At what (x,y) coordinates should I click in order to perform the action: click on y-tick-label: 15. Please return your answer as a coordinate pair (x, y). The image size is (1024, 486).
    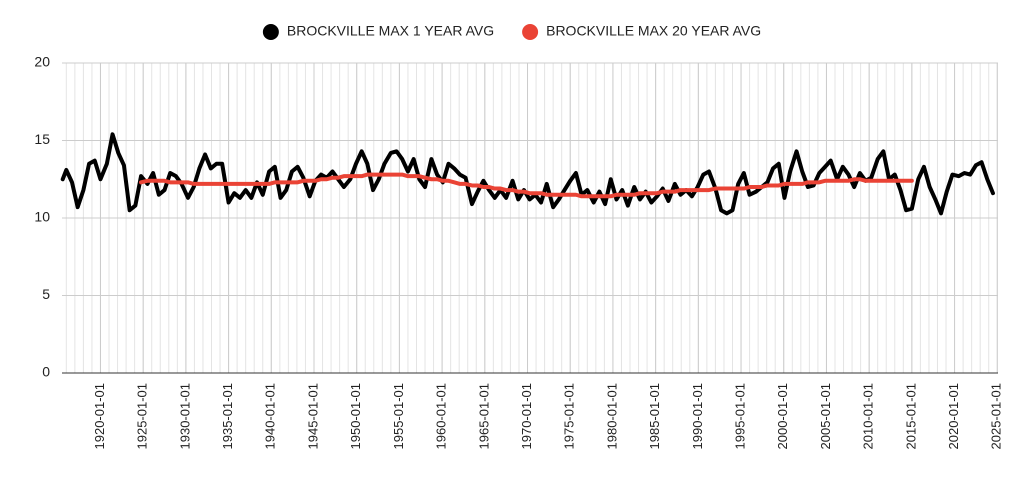
    Looking at the image, I should click on (42, 139).